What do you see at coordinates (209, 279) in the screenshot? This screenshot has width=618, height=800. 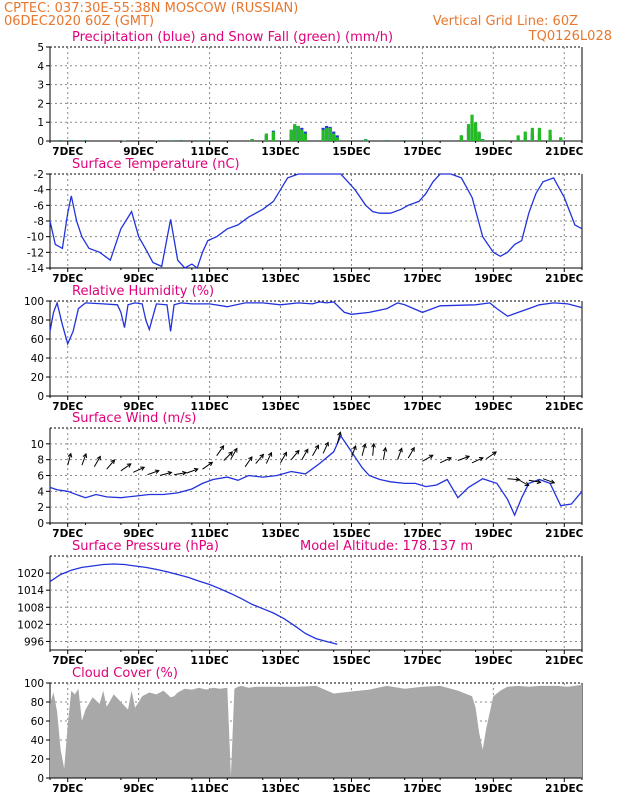 I see `temp-xtick-label: 11DEC` at bounding box center [209, 279].